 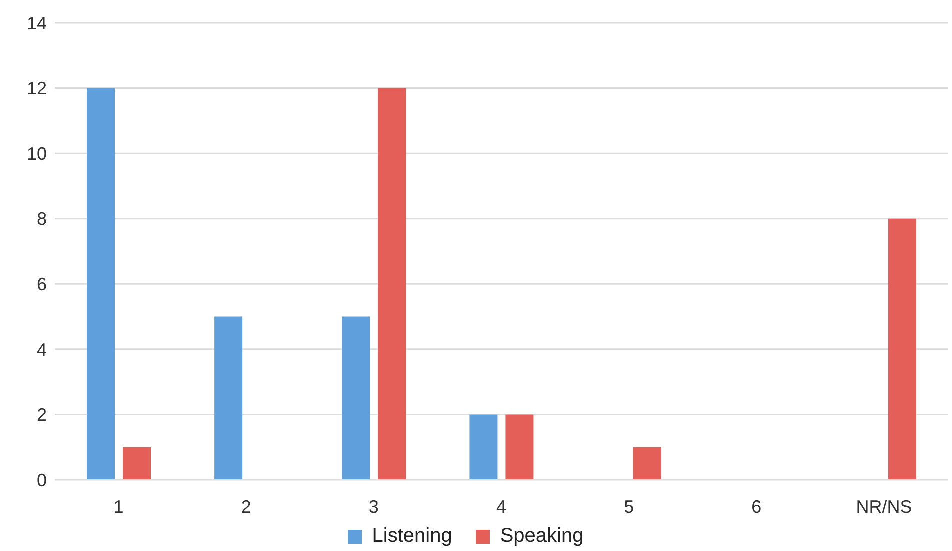 What do you see at coordinates (41, 219) in the screenshot?
I see `y-tick-label: 8` at bounding box center [41, 219].